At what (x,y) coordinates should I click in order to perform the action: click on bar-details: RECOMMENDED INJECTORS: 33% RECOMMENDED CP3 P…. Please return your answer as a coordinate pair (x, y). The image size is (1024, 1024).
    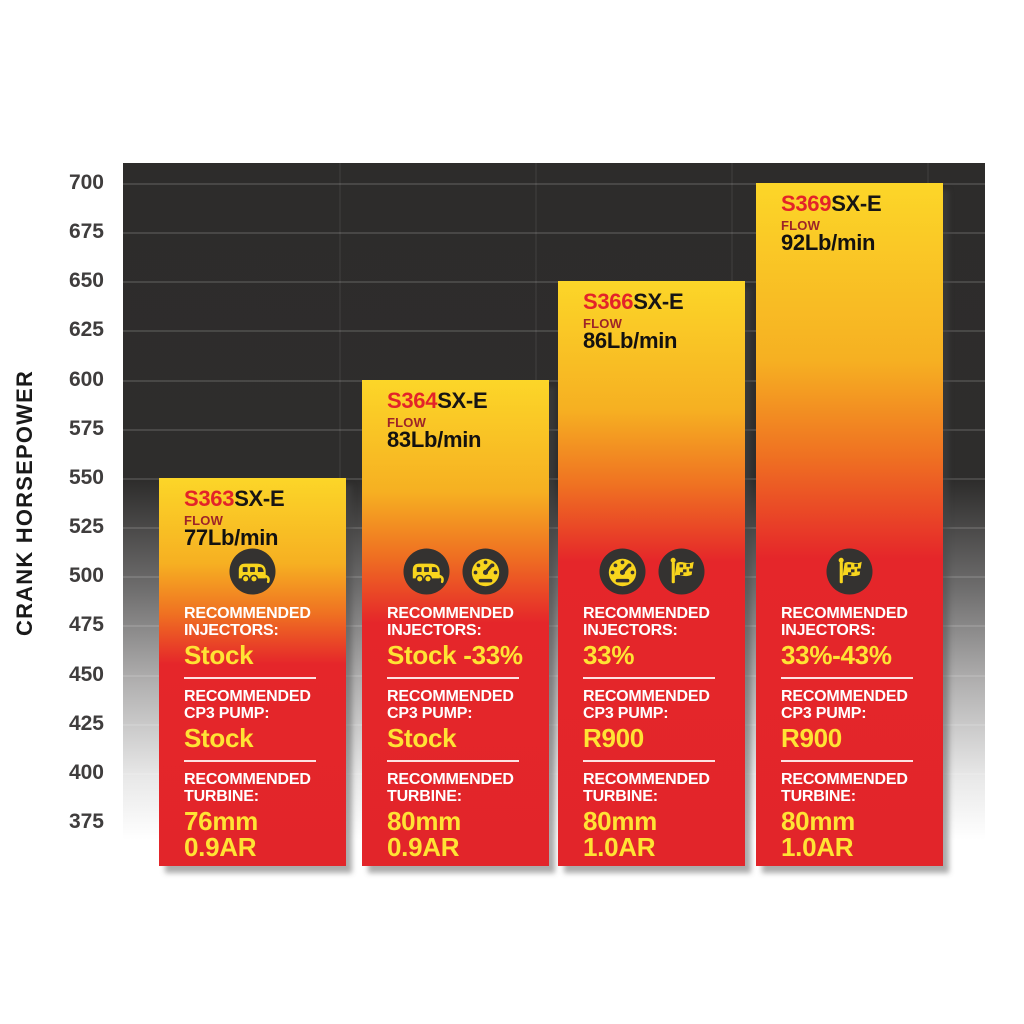
    Looking at the image, I should click on (651, 703).